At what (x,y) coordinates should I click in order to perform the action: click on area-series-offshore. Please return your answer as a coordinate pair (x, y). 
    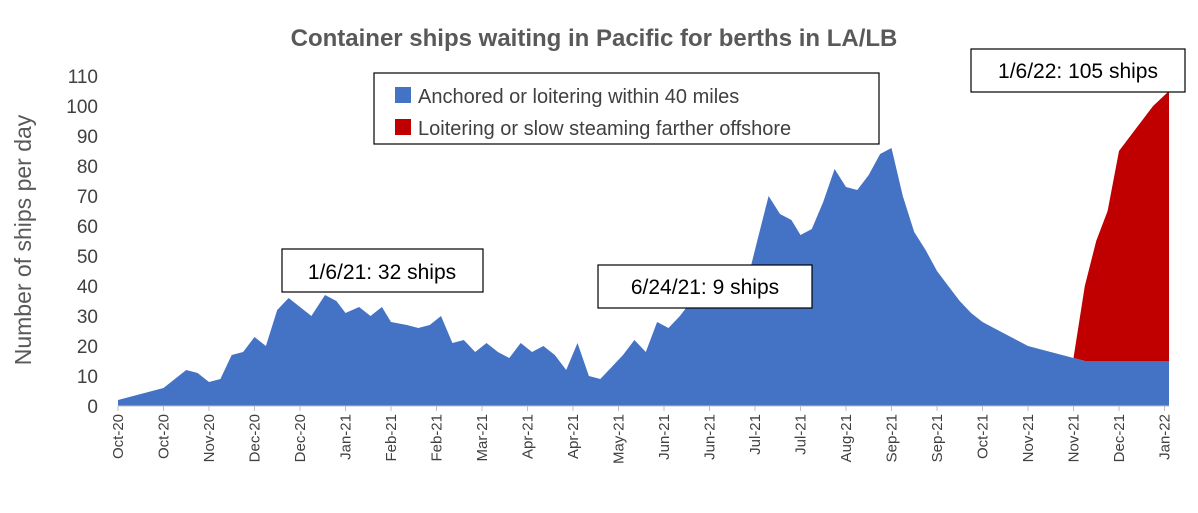
    Looking at the image, I should click on (1121, 226).